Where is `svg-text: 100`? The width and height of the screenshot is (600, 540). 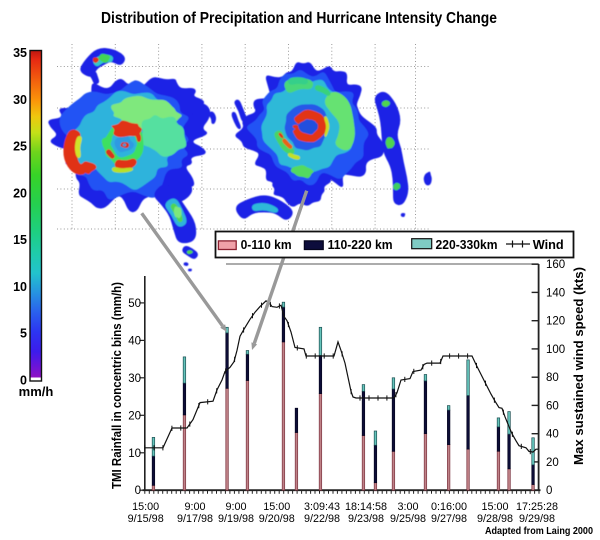
svg-text: 100 is located at coordinates (555, 350).